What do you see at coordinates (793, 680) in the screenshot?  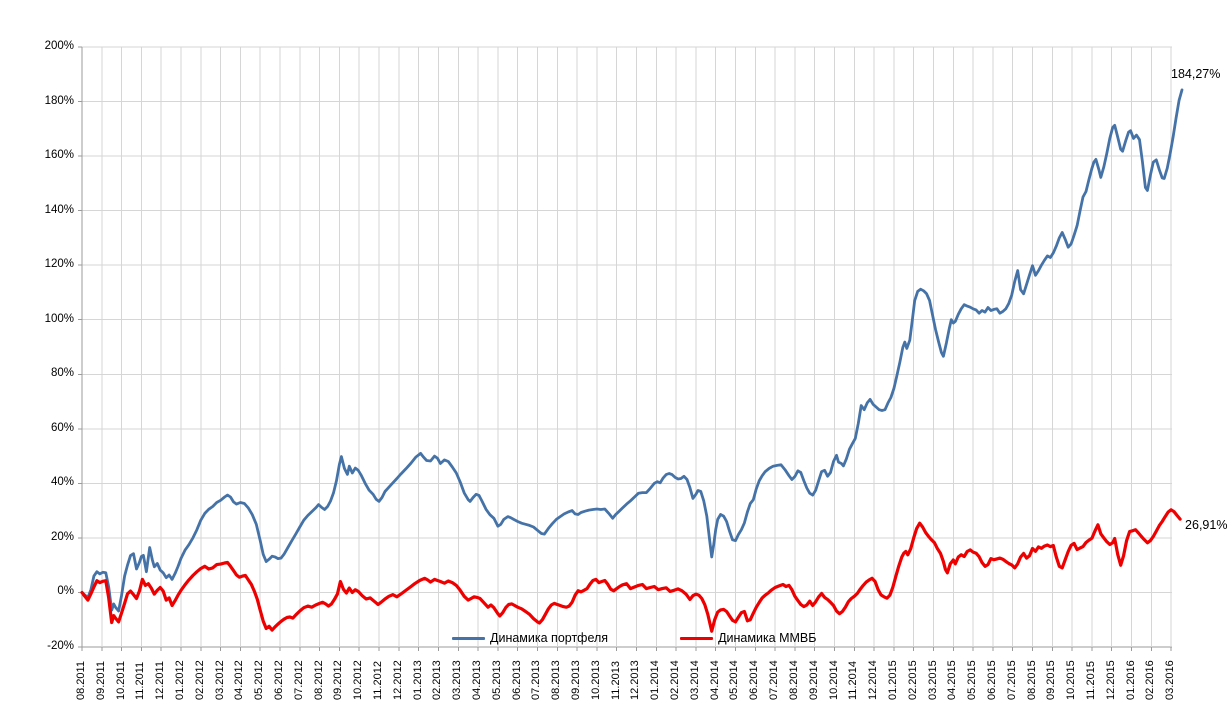 I see `x-axis-tick-label: 08.2014` at bounding box center [793, 680].